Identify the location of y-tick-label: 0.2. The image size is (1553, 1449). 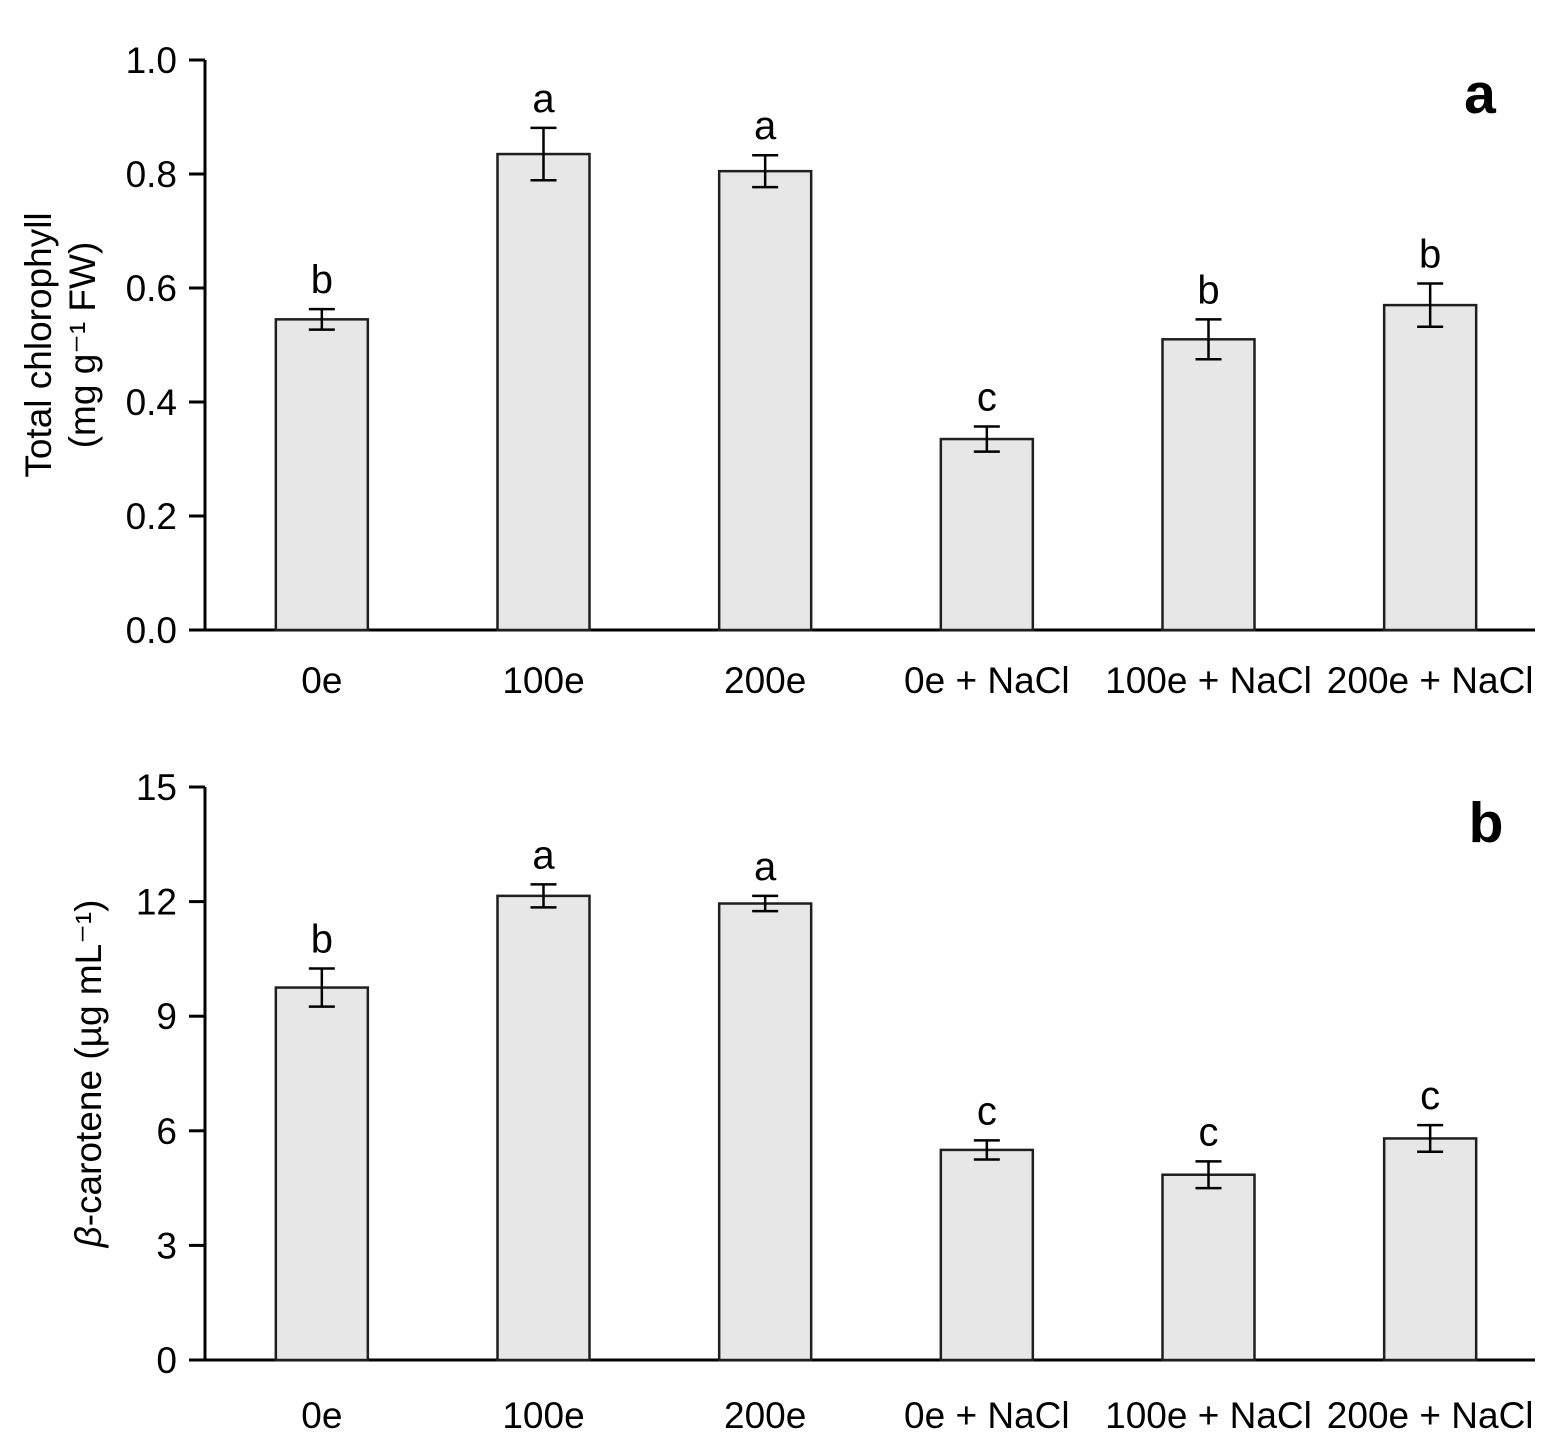
(151, 516).